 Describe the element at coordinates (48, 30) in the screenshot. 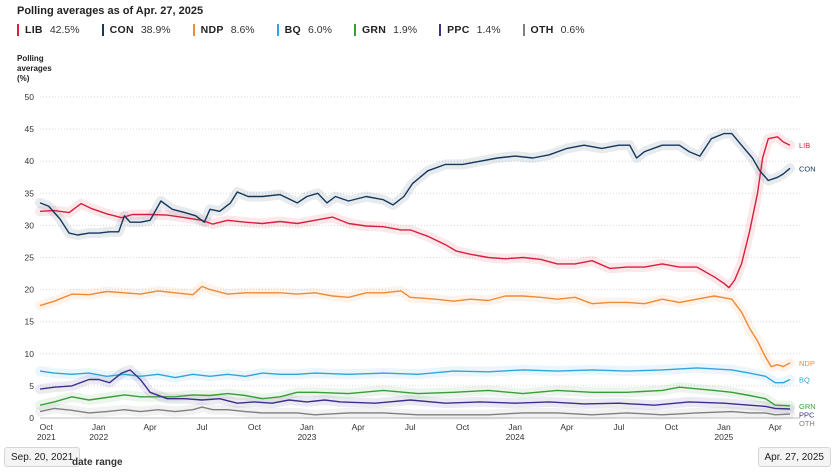

I see `legend-item-lib: LIB 42.5%` at that location.